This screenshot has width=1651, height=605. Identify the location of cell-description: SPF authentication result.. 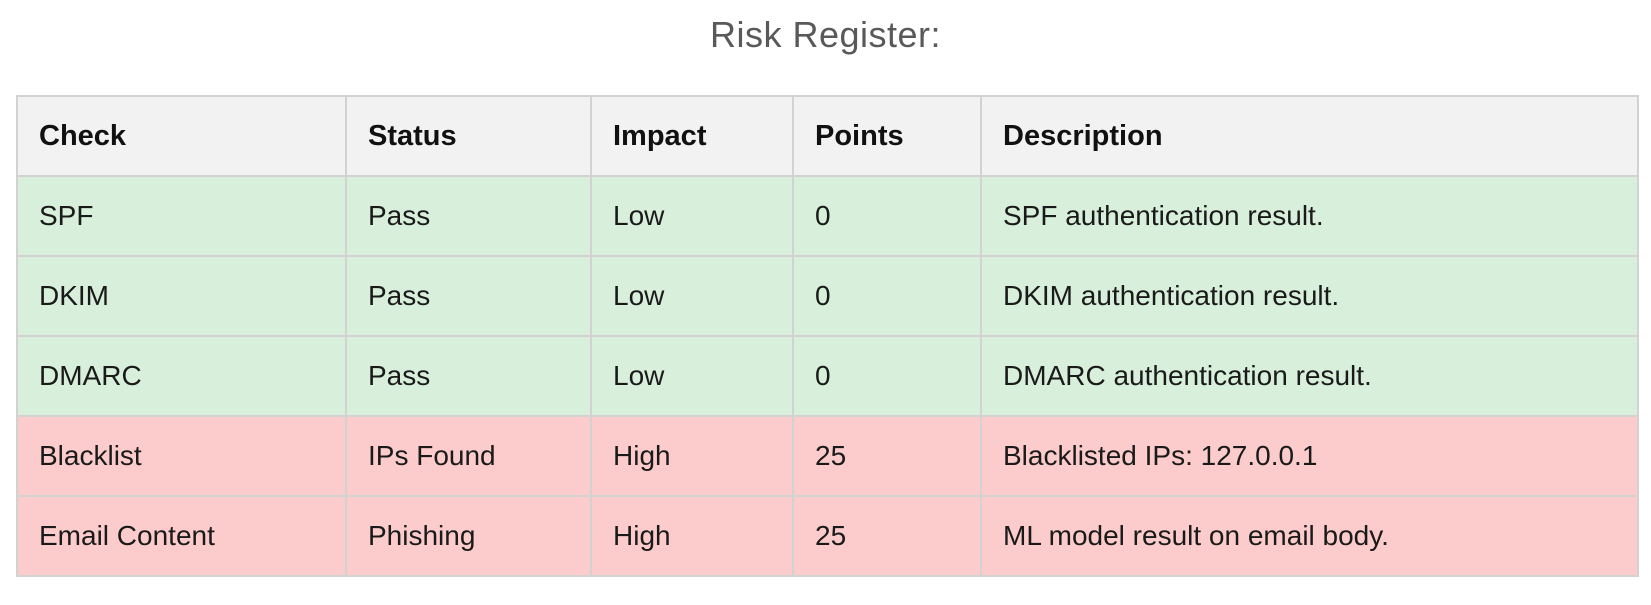
(1309, 216).